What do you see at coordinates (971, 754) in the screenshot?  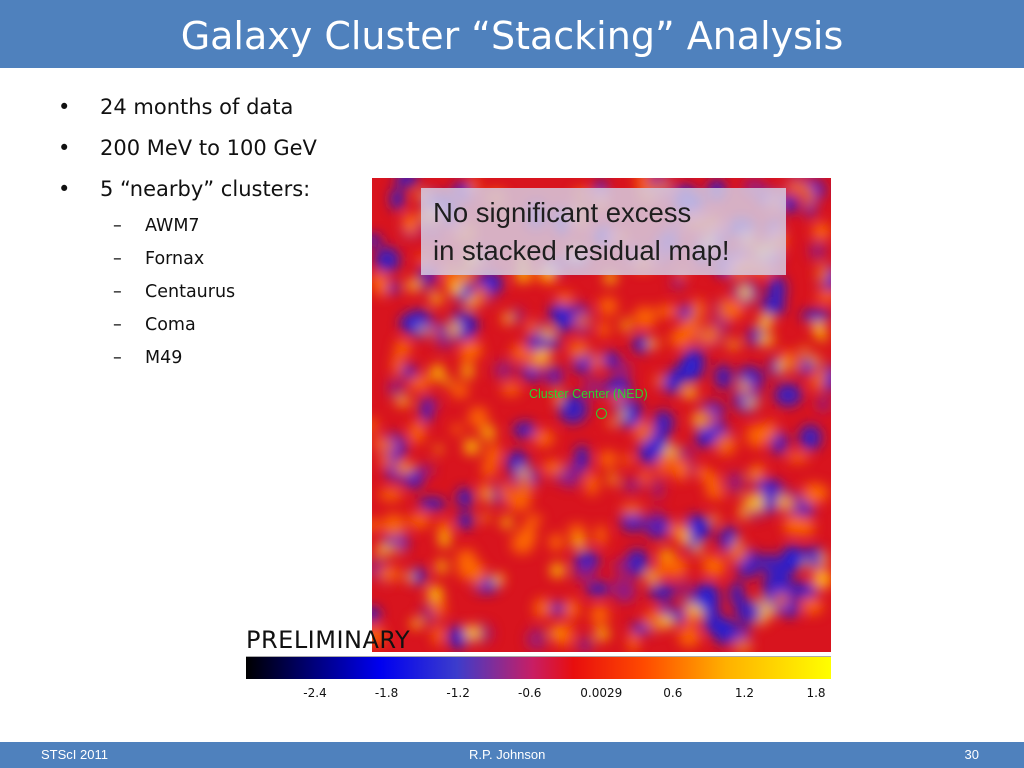 I see `slide-number: 30` at bounding box center [971, 754].